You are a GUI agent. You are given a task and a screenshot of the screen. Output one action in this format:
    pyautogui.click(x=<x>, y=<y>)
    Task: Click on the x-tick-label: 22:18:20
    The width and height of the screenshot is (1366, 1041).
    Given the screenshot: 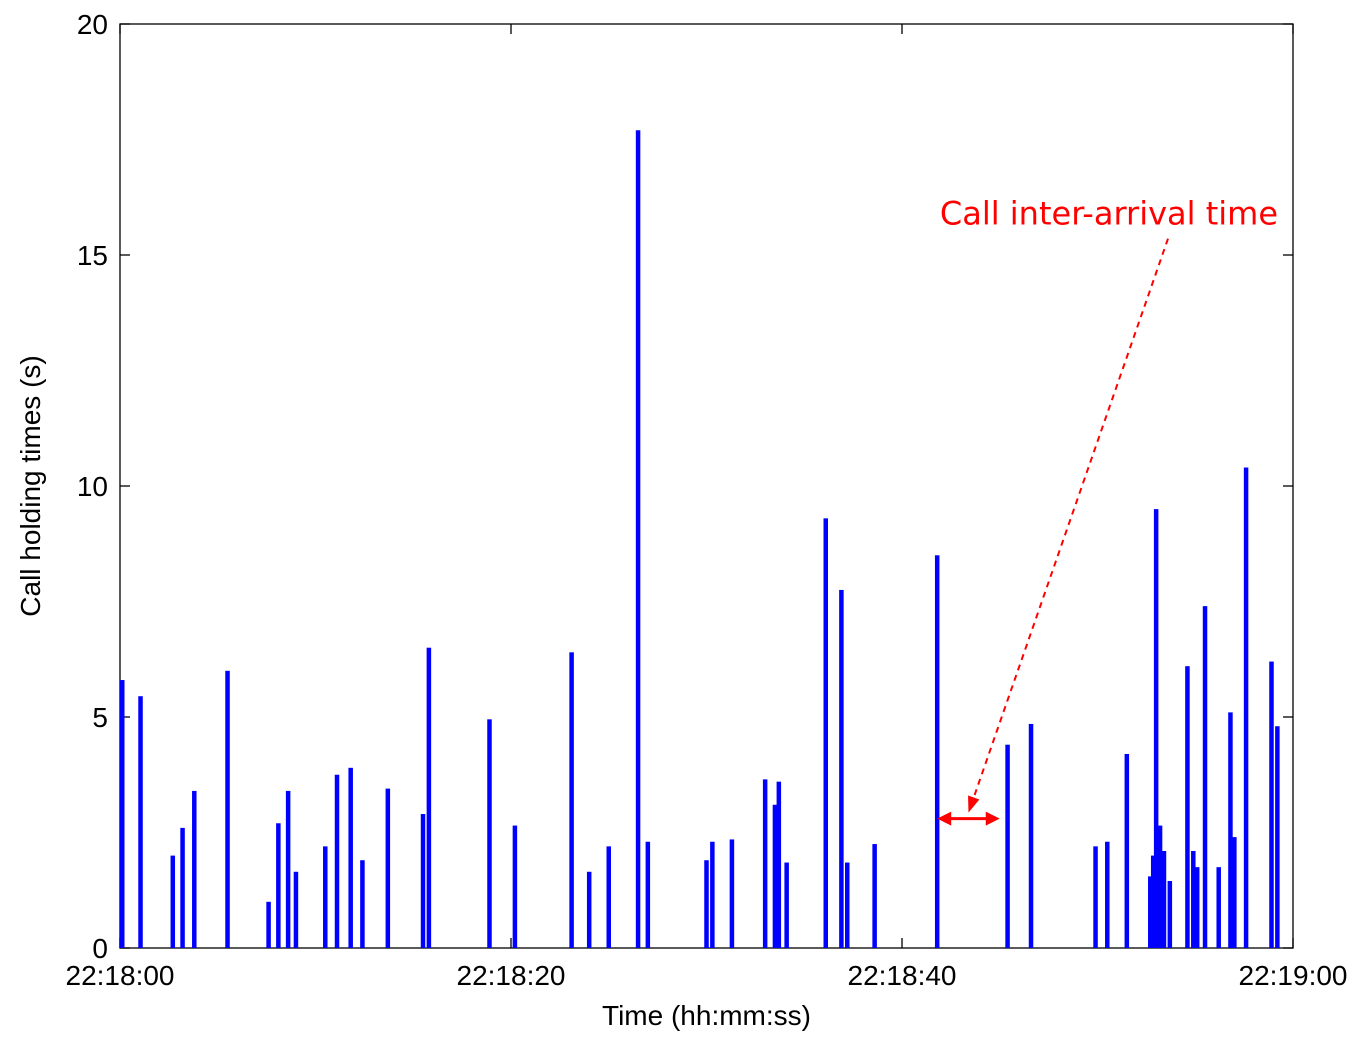 What is the action you would take?
    pyautogui.click(x=511, y=975)
    